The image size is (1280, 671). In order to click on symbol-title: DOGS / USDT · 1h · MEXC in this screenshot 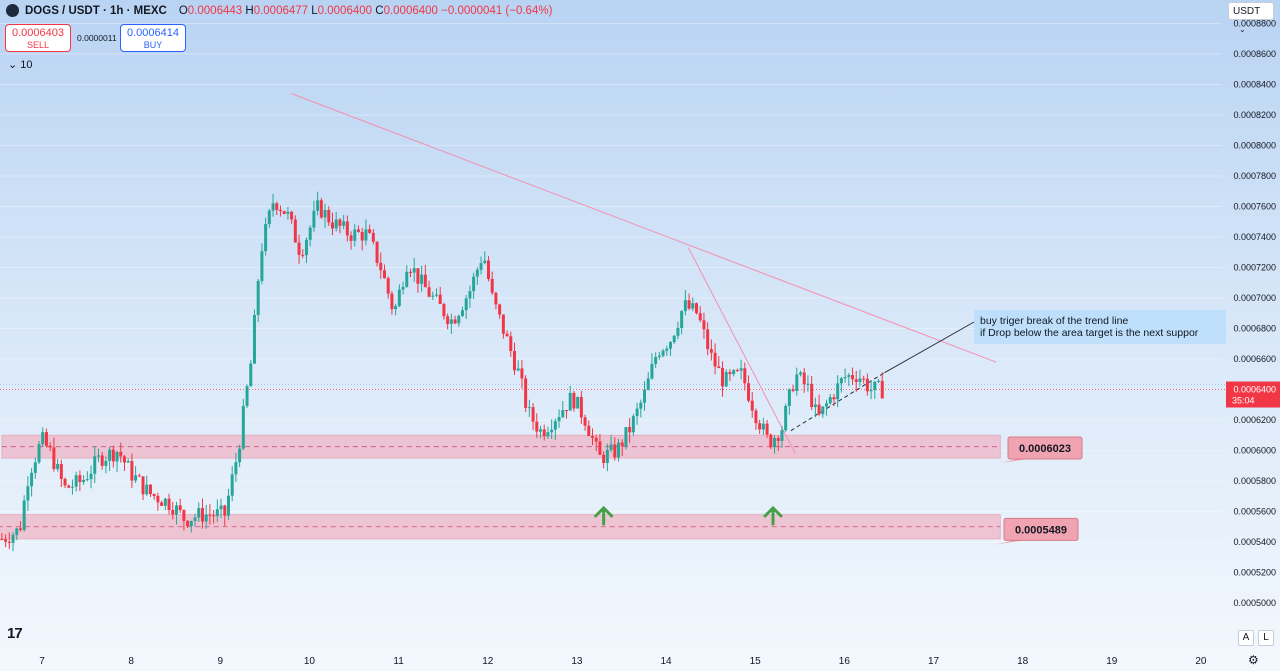, I will do `click(96, 10)`.